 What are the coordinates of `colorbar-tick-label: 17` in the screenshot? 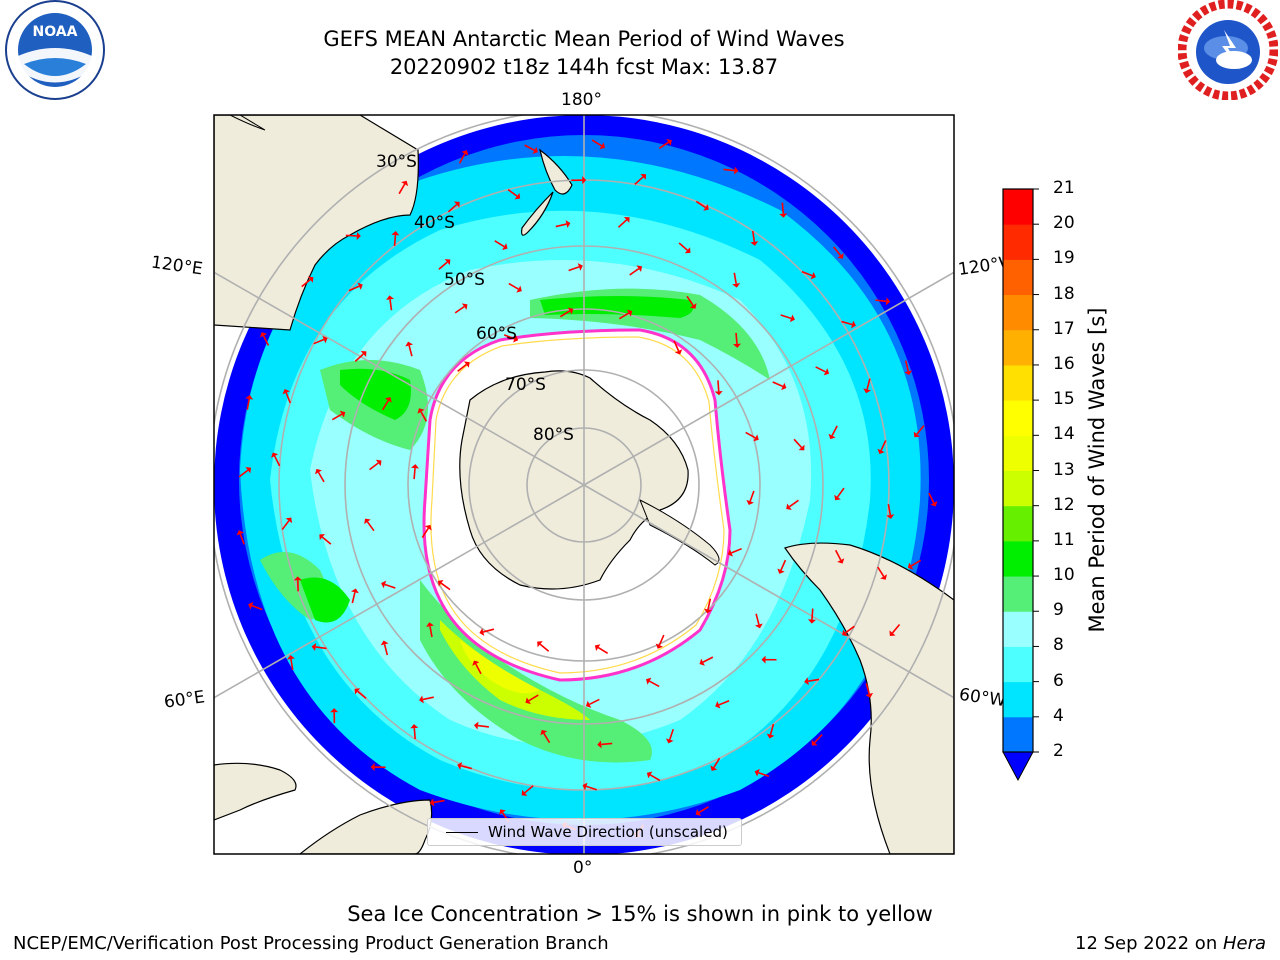 It's located at (1064, 328).